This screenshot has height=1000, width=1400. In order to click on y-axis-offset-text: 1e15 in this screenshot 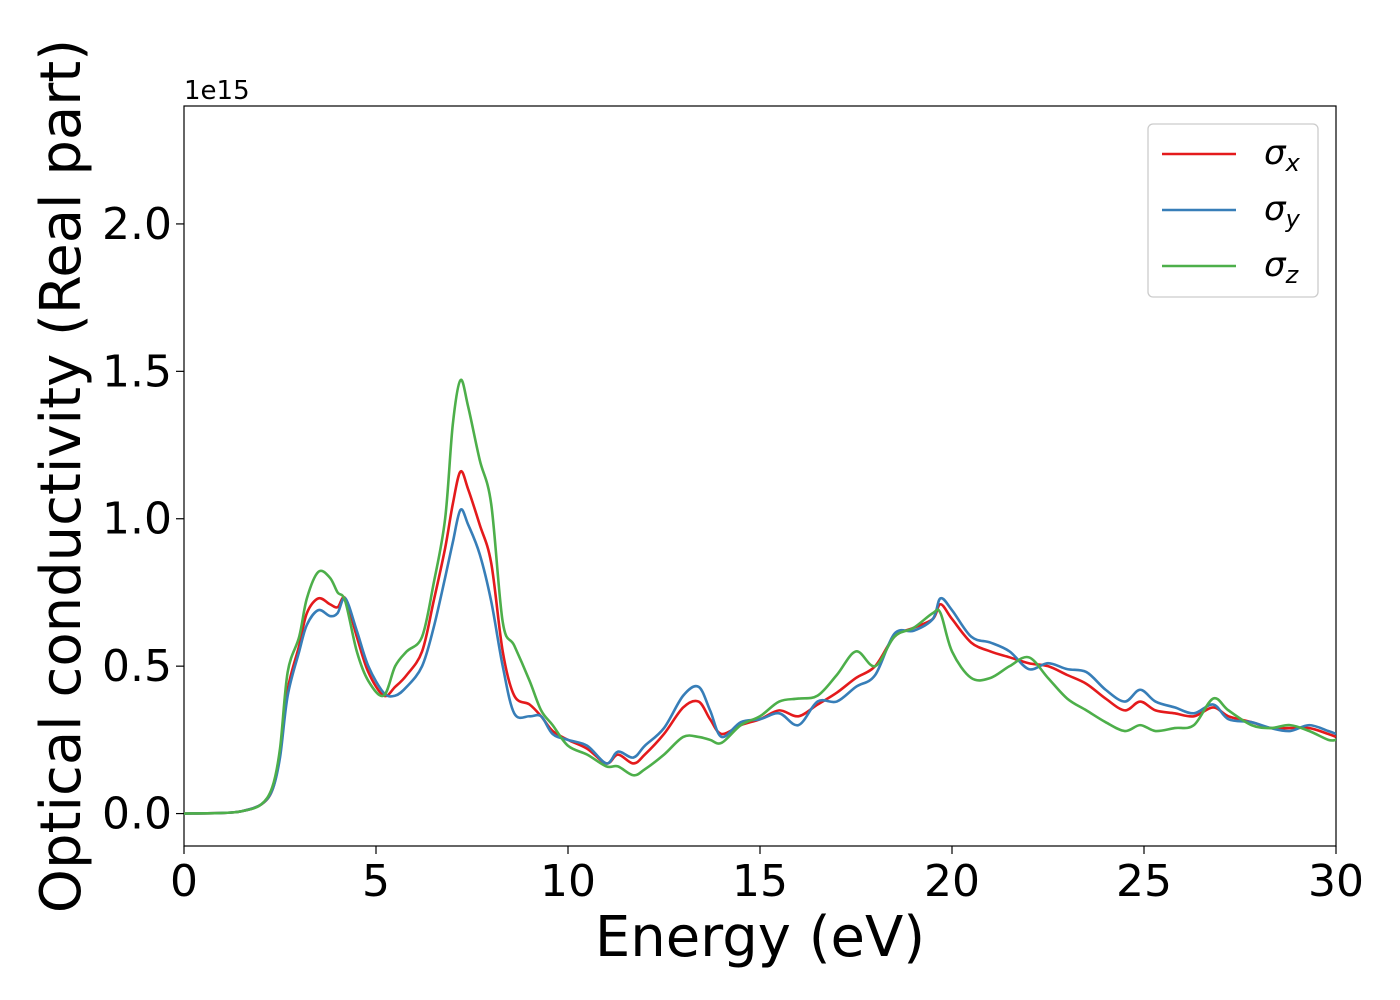, I will do `click(217, 91)`.